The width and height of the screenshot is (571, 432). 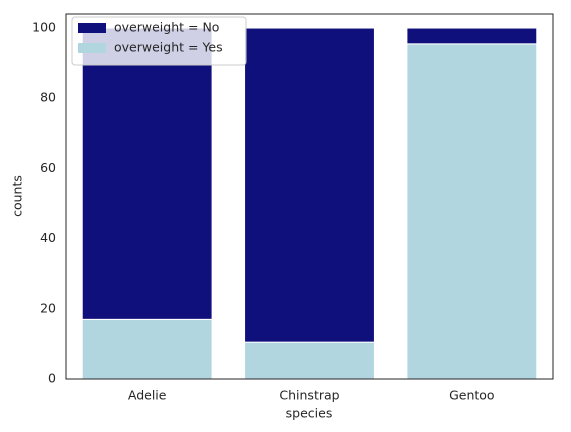 I want to click on legend-label: overweight = Yes, so click(x=168, y=47).